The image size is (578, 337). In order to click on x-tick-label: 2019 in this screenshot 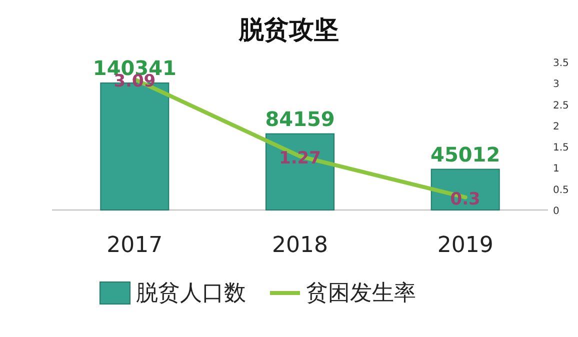, I will do `click(465, 245)`.